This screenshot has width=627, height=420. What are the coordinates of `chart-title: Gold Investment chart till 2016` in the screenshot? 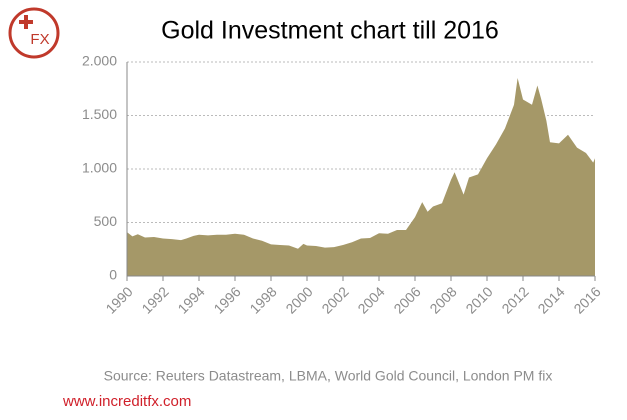 It's located at (330, 31).